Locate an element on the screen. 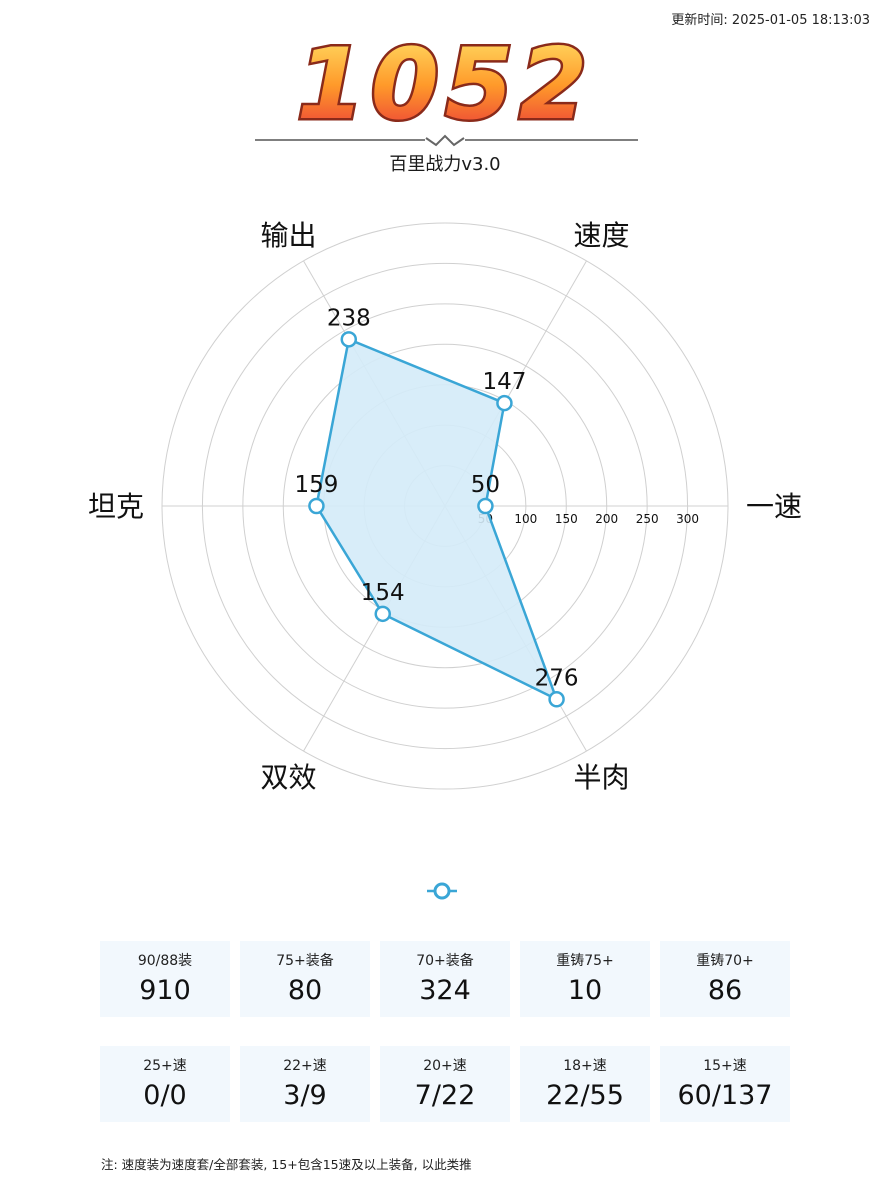 The width and height of the screenshot is (890, 1190). stat-card: 22+速 3/9 is located at coordinates (305, 1084).